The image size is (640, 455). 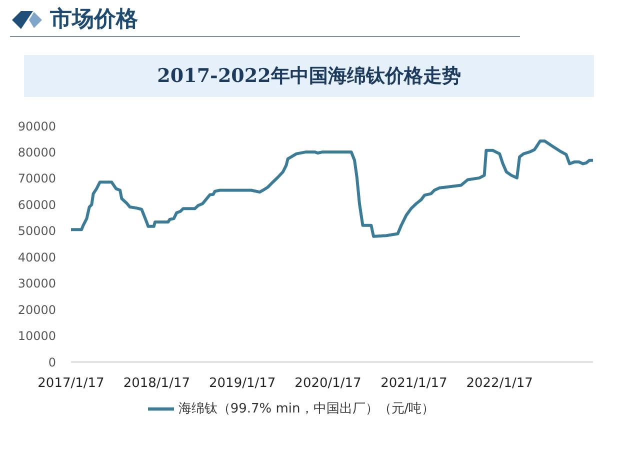 What do you see at coordinates (499, 384) in the screenshot?
I see `x-tick-label: 2022/1/17` at bounding box center [499, 384].